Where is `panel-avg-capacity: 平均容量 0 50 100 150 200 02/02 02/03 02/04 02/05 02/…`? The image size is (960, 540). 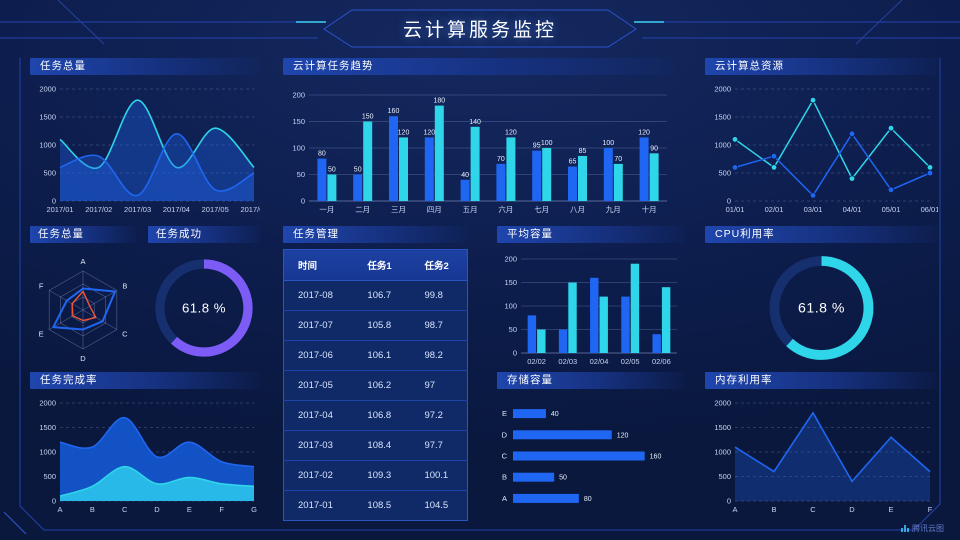
panel-avg-capacity: 平均容量 0 50 100 150 200 02/02 02/03 02/04 02/05 02/… is located at coordinates (591, 297).